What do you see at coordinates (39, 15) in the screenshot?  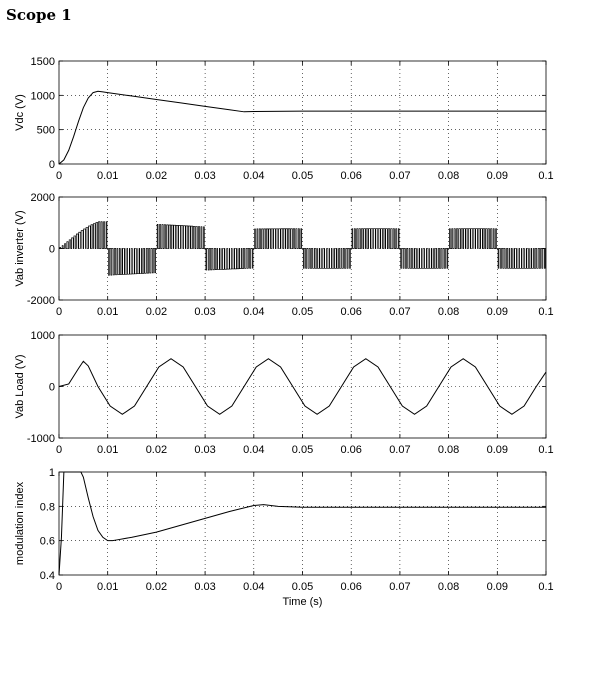 I see `page-title: Scope 1` at bounding box center [39, 15].